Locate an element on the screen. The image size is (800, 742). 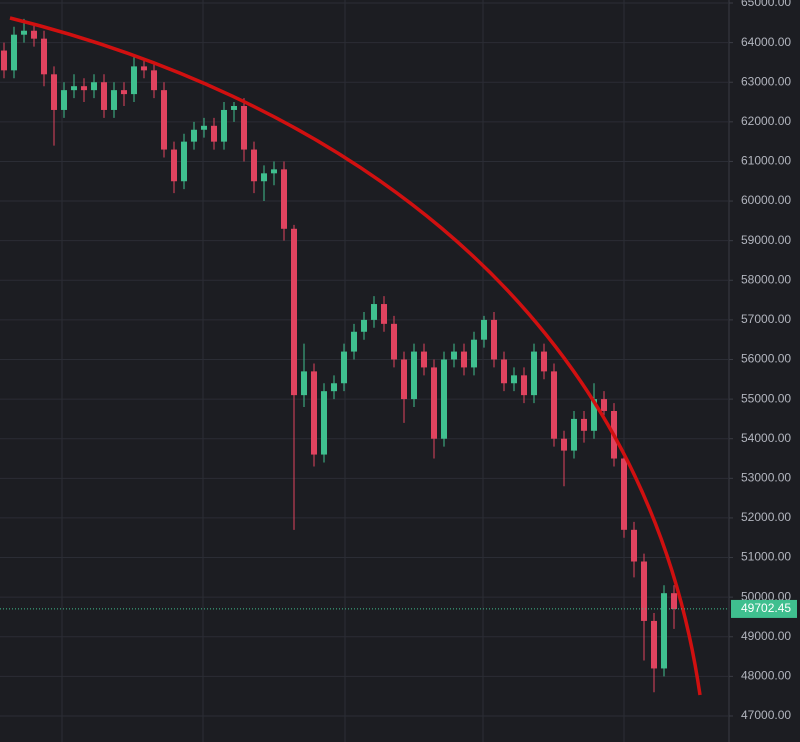
y-tick-label: 60000.00 is located at coordinates (766, 200).